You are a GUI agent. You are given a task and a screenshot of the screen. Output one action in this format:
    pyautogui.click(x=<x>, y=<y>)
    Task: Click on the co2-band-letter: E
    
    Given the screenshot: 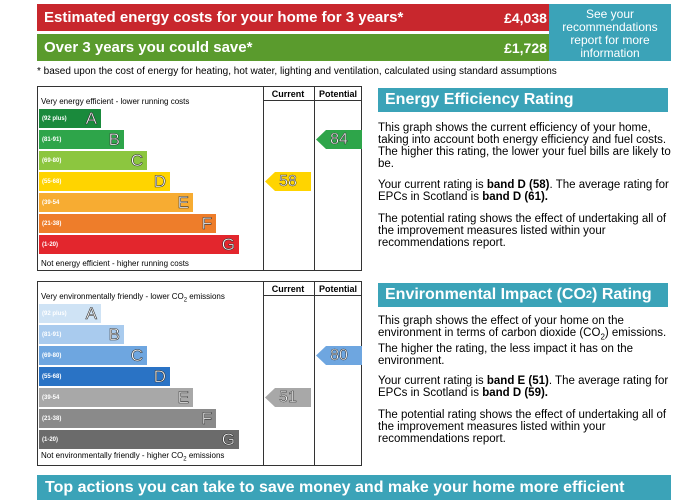 What is the action you would take?
    pyautogui.click(x=183, y=397)
    